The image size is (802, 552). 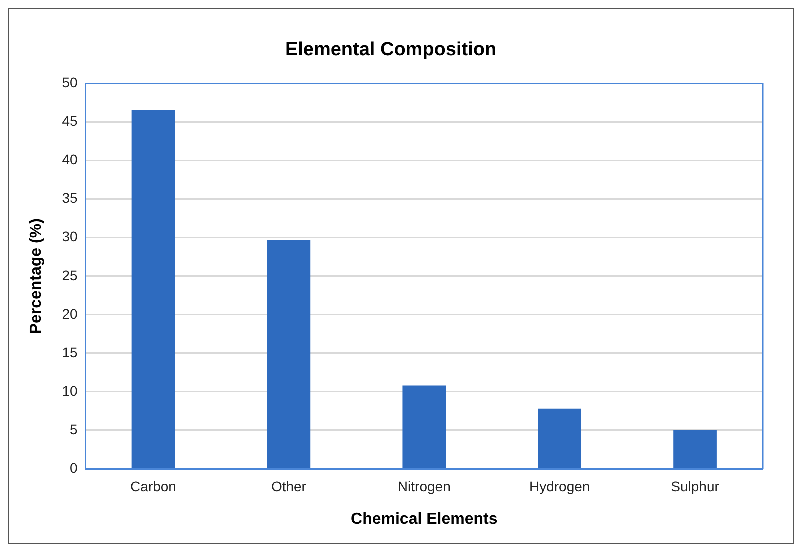 What do you see at coordinates (70, 390) in the screenshot?
I see `y-tick-label: 10` at bounding box center [70, 390].